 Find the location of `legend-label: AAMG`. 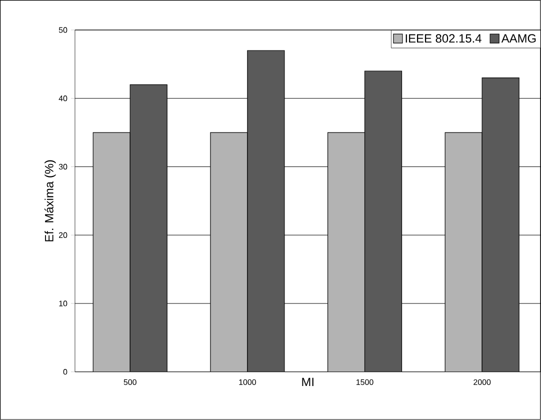

legend-label: AAMG is located at coordinates (518, 38).